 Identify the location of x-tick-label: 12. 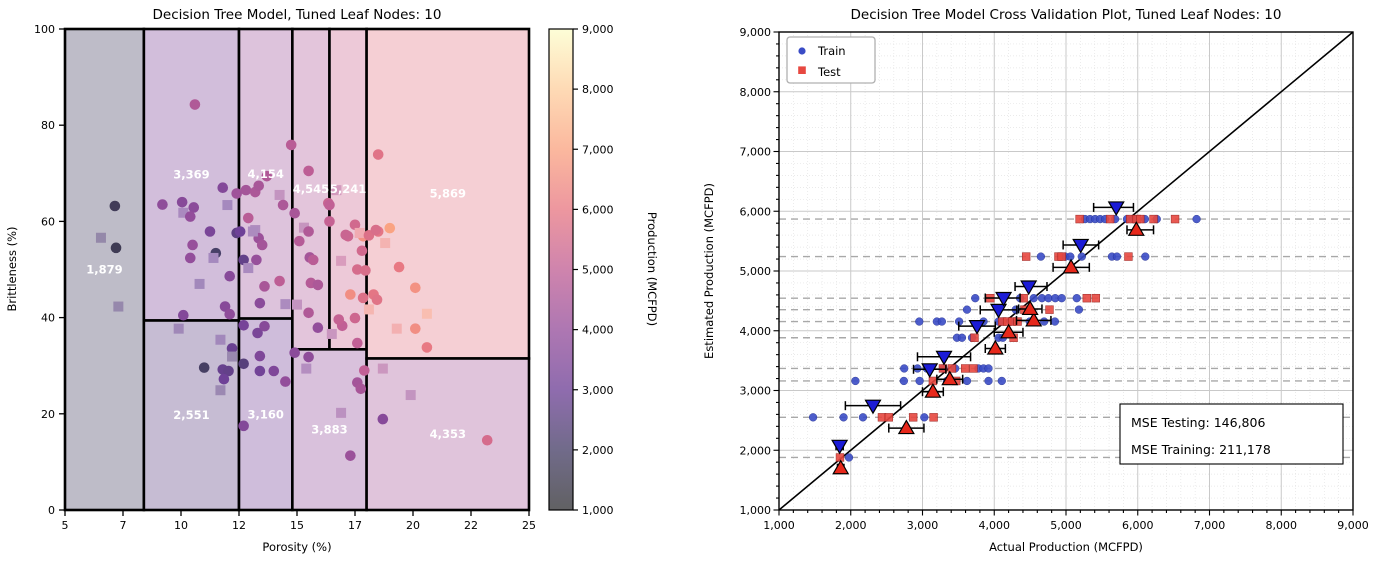
(239, 525).